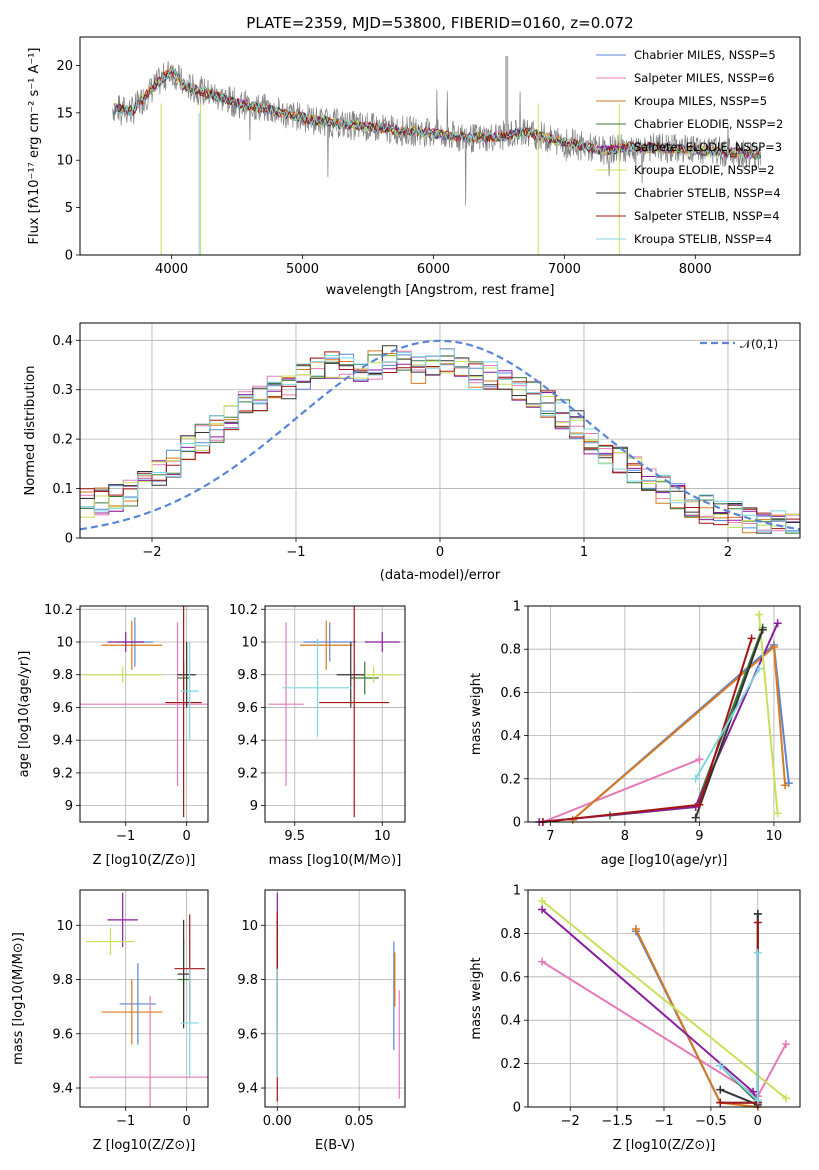 The image size is (819, 1170). I want to click on legend-label: Kroupa STELIB, NSSP=4, so click(703, 239).